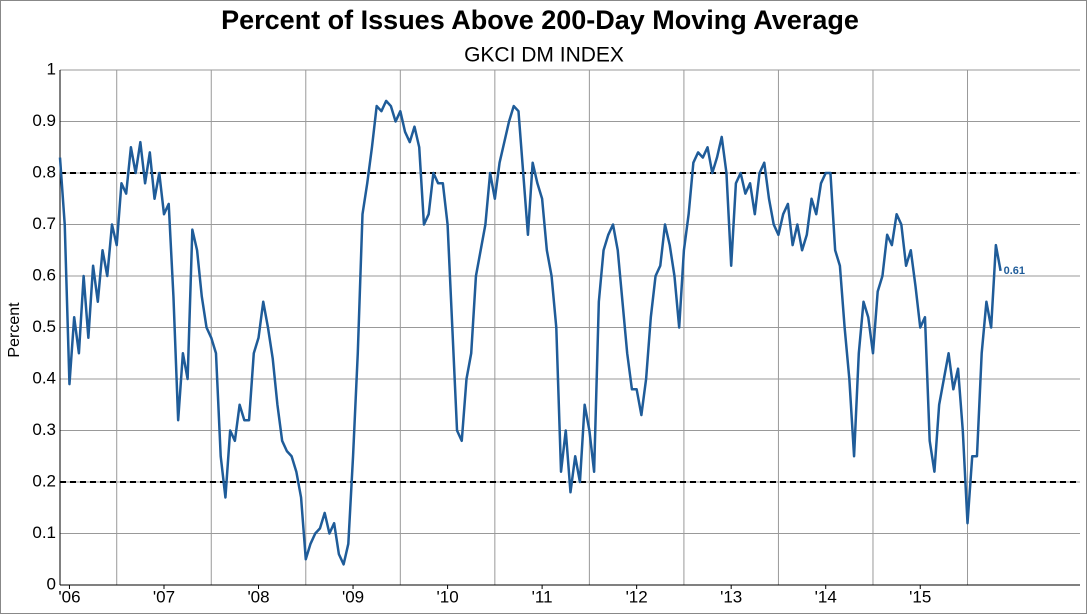 This screenshot has height=614, width=1087. Describe the element at coordinates (44, 480) in the screenshot. I see `y-tick-label: 0.2` at that location.